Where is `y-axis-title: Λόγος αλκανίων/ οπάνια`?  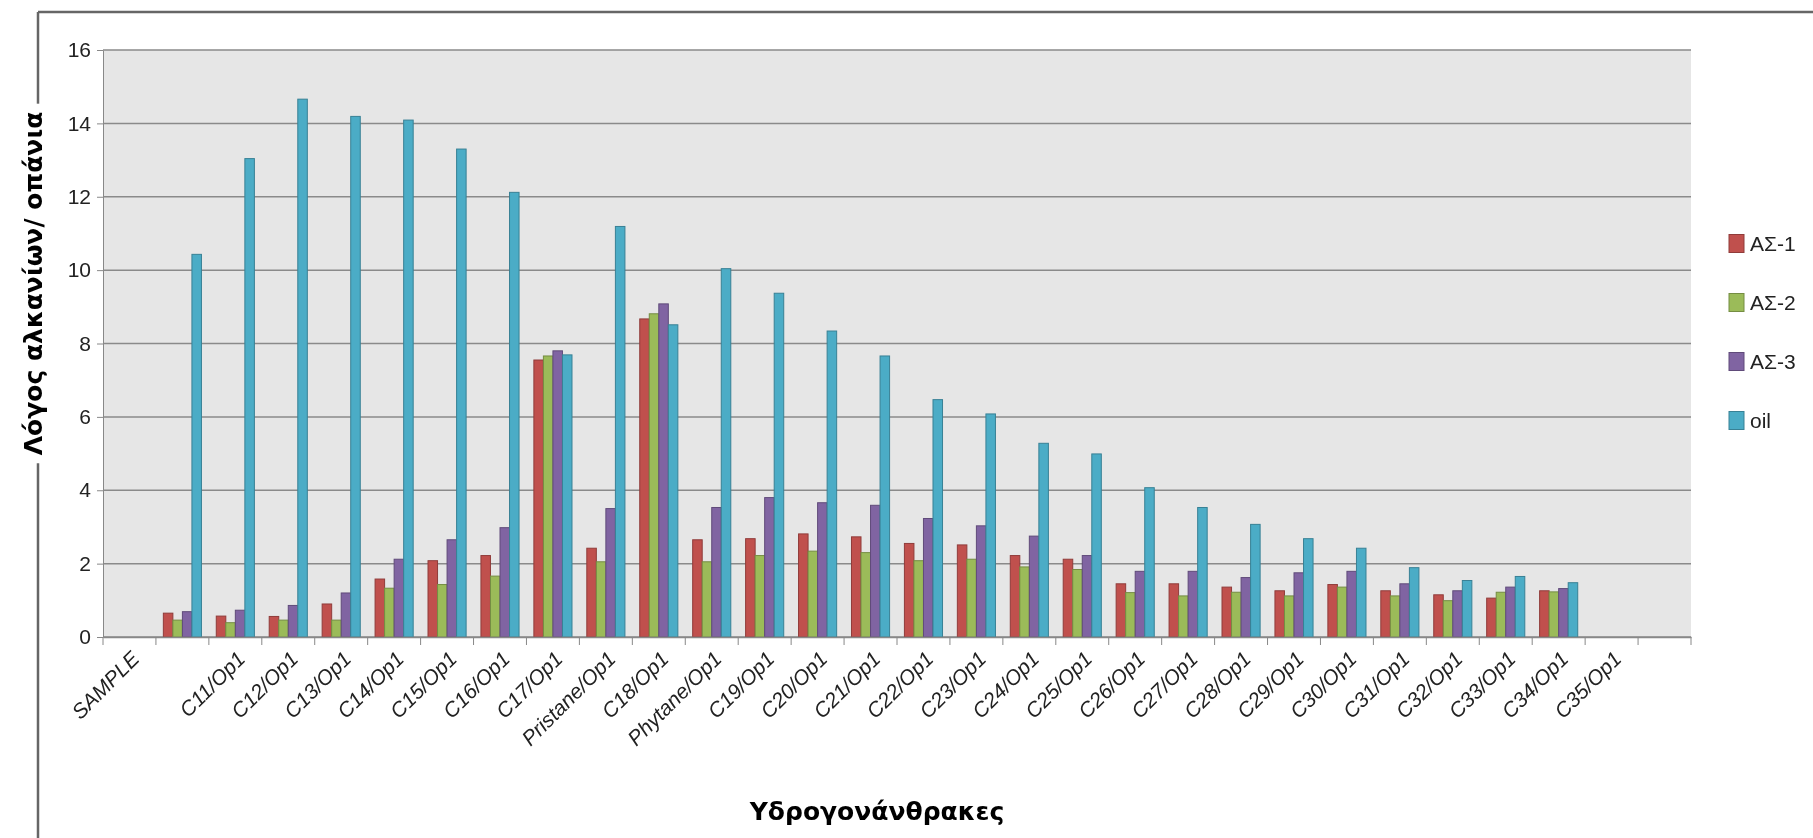 y-axis-title: Λόγος αλκανίων/ οπάνια is located at coordinates (33, 283).